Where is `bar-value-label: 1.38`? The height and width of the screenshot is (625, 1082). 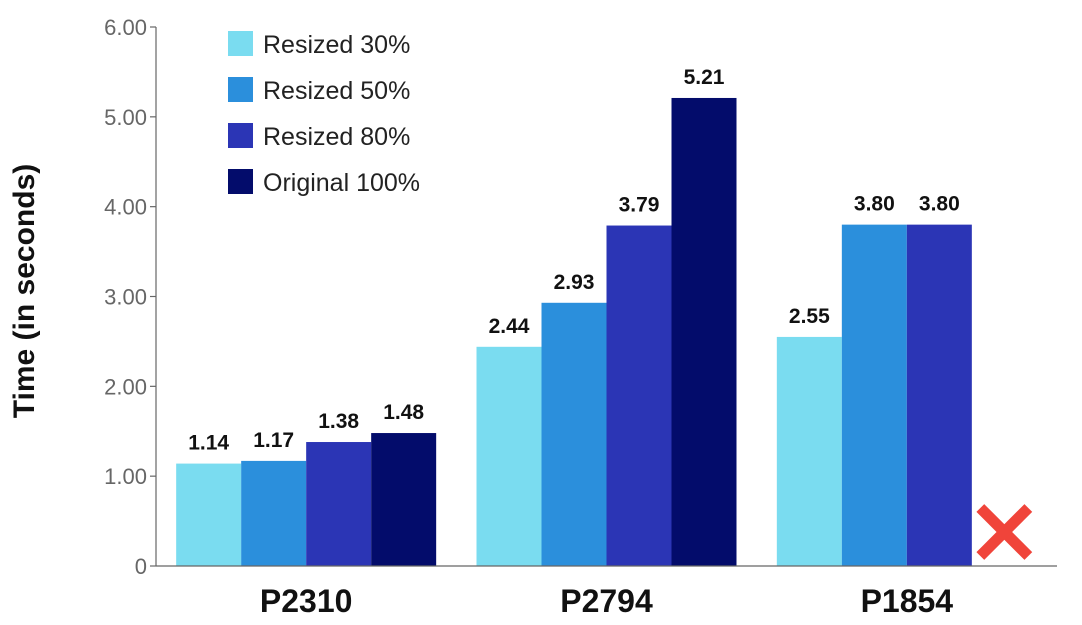
bar-value-label: 1.38 is located at coordinates (338, 421).